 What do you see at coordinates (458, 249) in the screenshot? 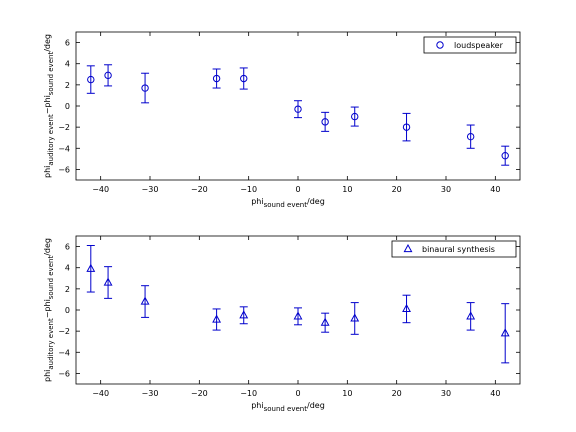
I see `legend-label: binaural synthesis` at bounding box center [458, 249].